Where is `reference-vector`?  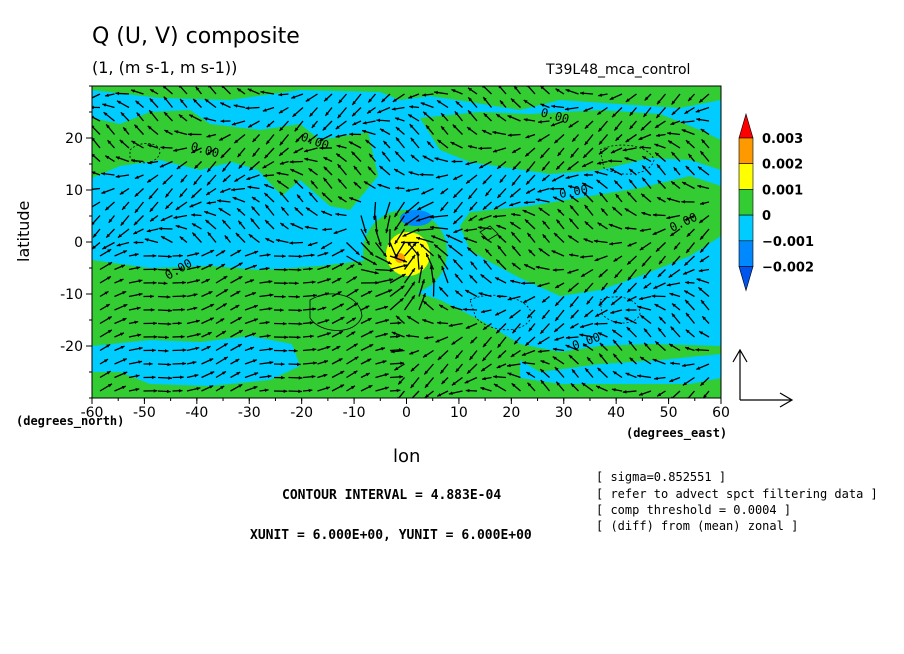 reference-vector is located at coordinates (763, 378).